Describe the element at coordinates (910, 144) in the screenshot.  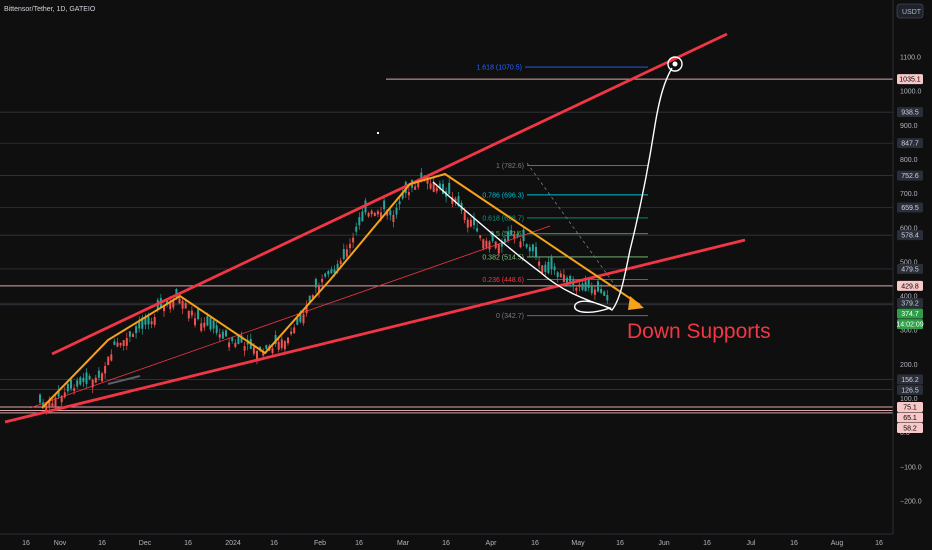
I see `price-tag-label: 847.7` at that location.